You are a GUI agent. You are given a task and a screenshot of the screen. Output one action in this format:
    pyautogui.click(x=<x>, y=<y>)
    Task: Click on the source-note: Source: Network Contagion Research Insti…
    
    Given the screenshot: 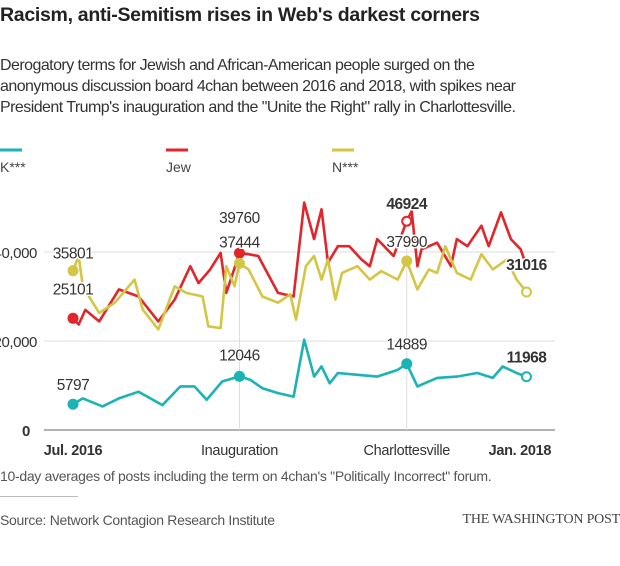 What is the action you would take?
    pyautogui.click(x=137, y=520)
    